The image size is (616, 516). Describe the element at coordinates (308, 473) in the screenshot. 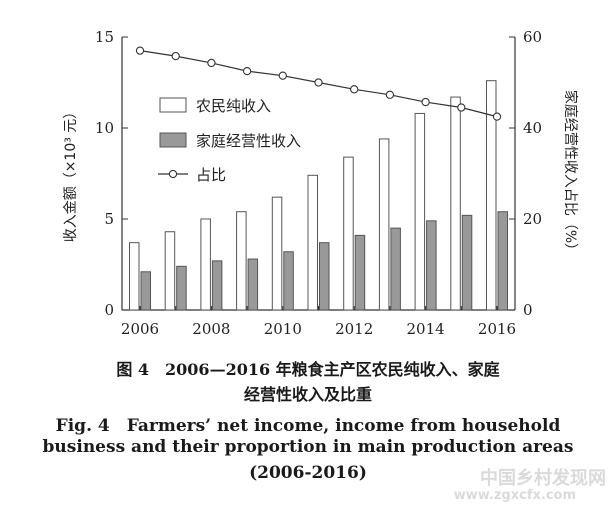

I see `caption-en-line3: (2006-2016)` at that location.